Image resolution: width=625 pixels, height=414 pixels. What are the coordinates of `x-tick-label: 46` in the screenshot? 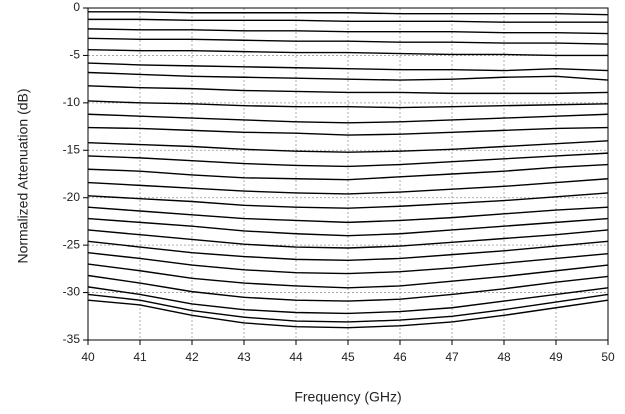 It's located at (400, 357).